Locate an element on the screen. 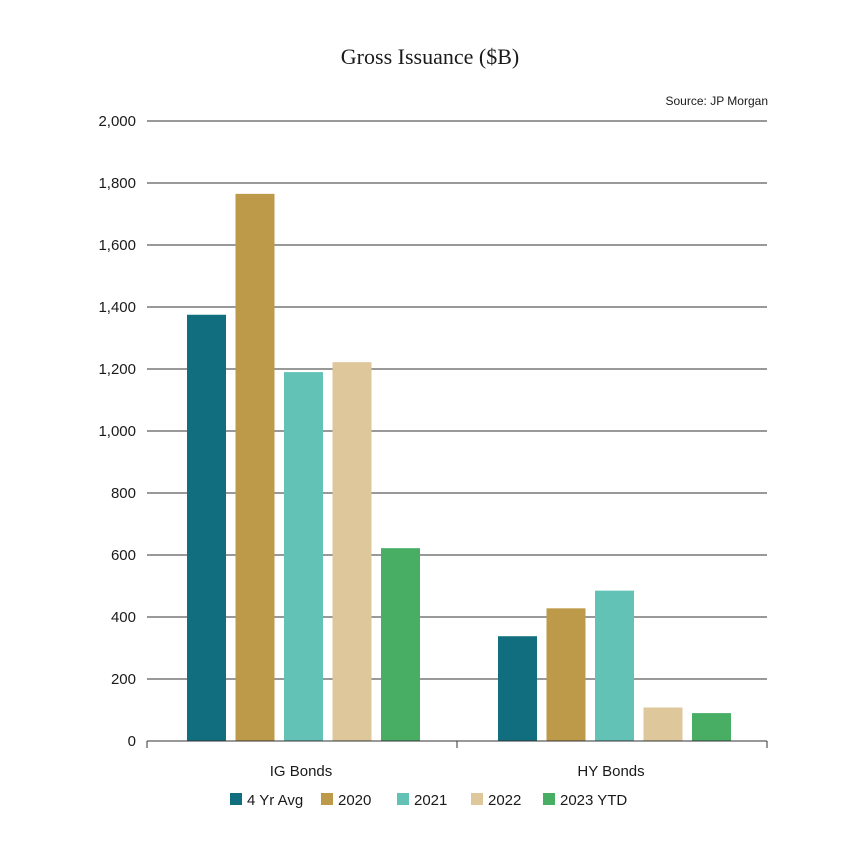 Image resolution: width=860 pixels, height=860 pixels. y-tick-label: 1,400 is located at coordinates (117, 307).